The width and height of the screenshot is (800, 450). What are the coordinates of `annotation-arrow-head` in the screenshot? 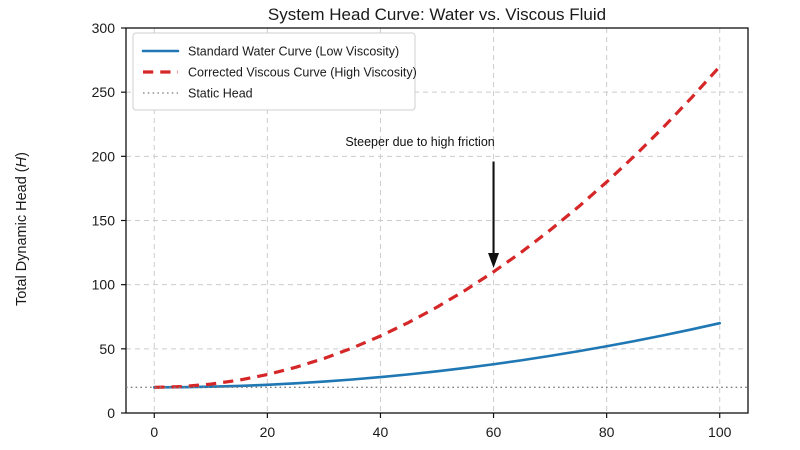 It's located at (494, 260).